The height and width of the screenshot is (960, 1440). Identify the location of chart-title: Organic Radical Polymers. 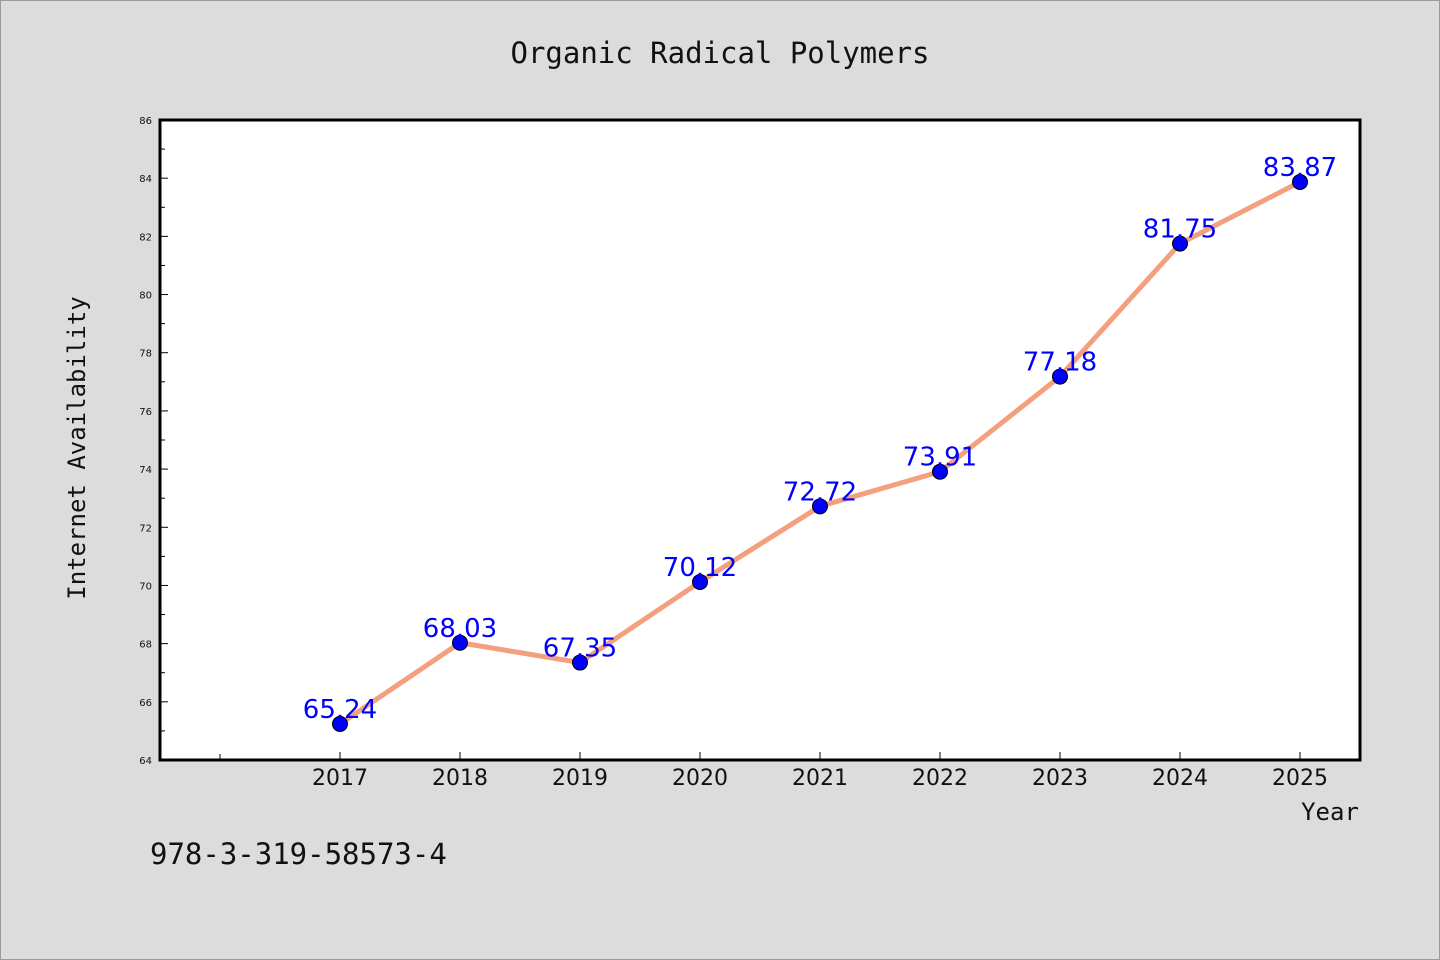
(719, 53).